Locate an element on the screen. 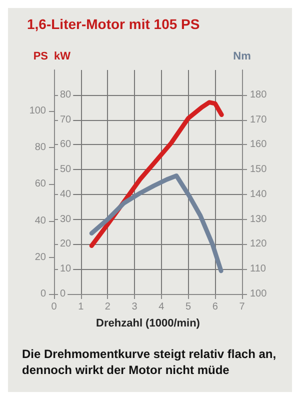 This screenshot has width=300, height=400. x-tick-label: 4 is located at coordinates (161, 307).